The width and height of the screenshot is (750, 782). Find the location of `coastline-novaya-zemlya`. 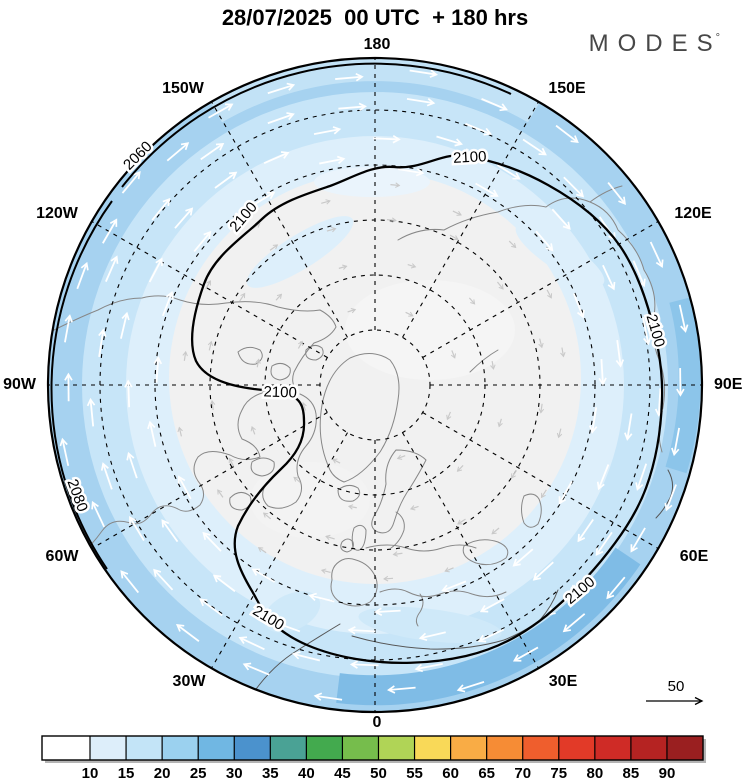

coastline-novaya-zemlya is located at coordinates (484, 361).